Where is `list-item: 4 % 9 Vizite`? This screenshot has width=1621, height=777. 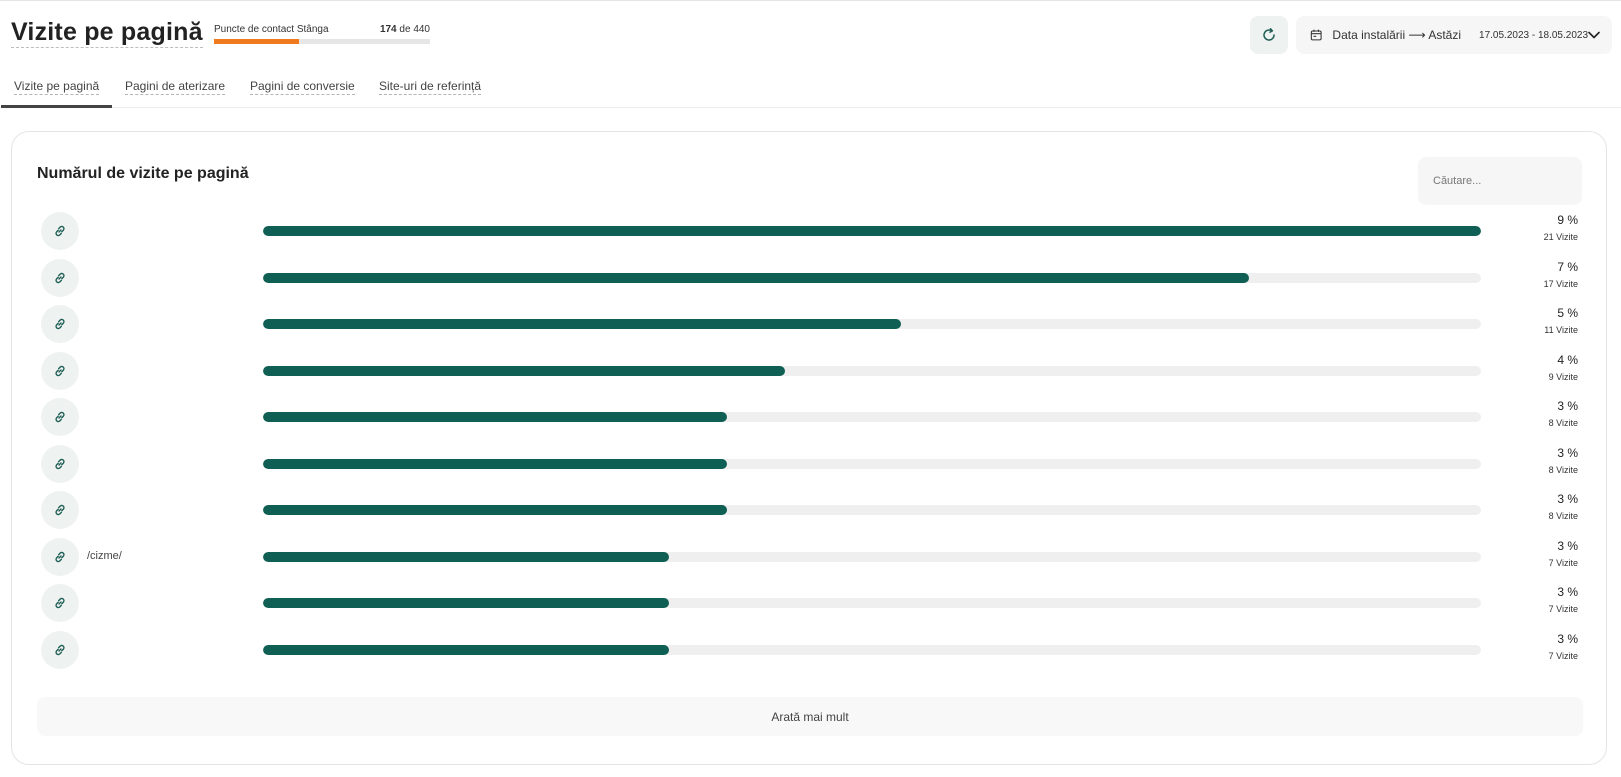 list-item: 4 % 9 Vizite is located at coordinates (810, 371).